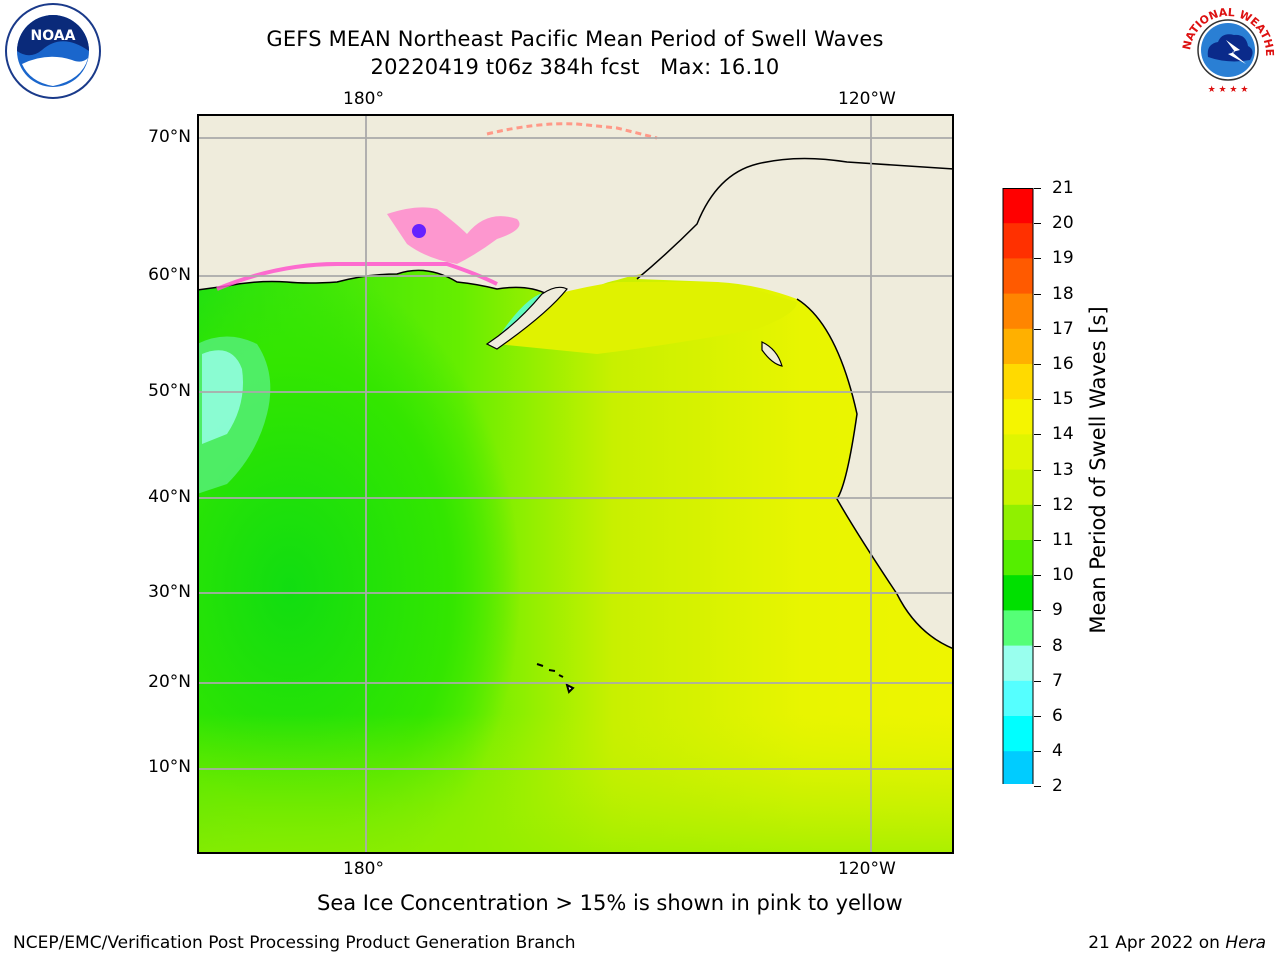 This screenshot has height=960, width=1280. Describe the element at coordinates (169, 391) in the screenshot. I see `lat-label-50n: 50°N` at that location.